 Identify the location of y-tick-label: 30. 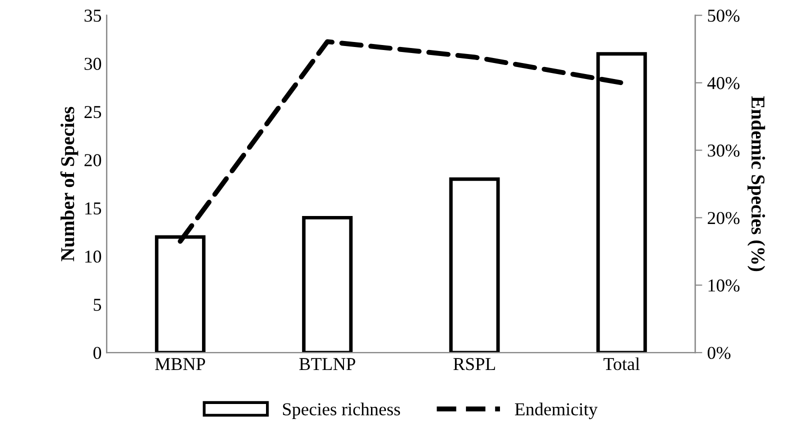
(93, 64).